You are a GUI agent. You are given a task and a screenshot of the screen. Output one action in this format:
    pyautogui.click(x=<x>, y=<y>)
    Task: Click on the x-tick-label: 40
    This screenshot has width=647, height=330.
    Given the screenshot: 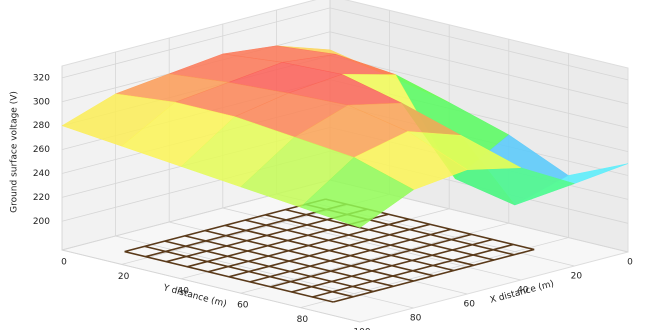 What is the action you would take?
    pyautogui.click(x=523, y=291)
    